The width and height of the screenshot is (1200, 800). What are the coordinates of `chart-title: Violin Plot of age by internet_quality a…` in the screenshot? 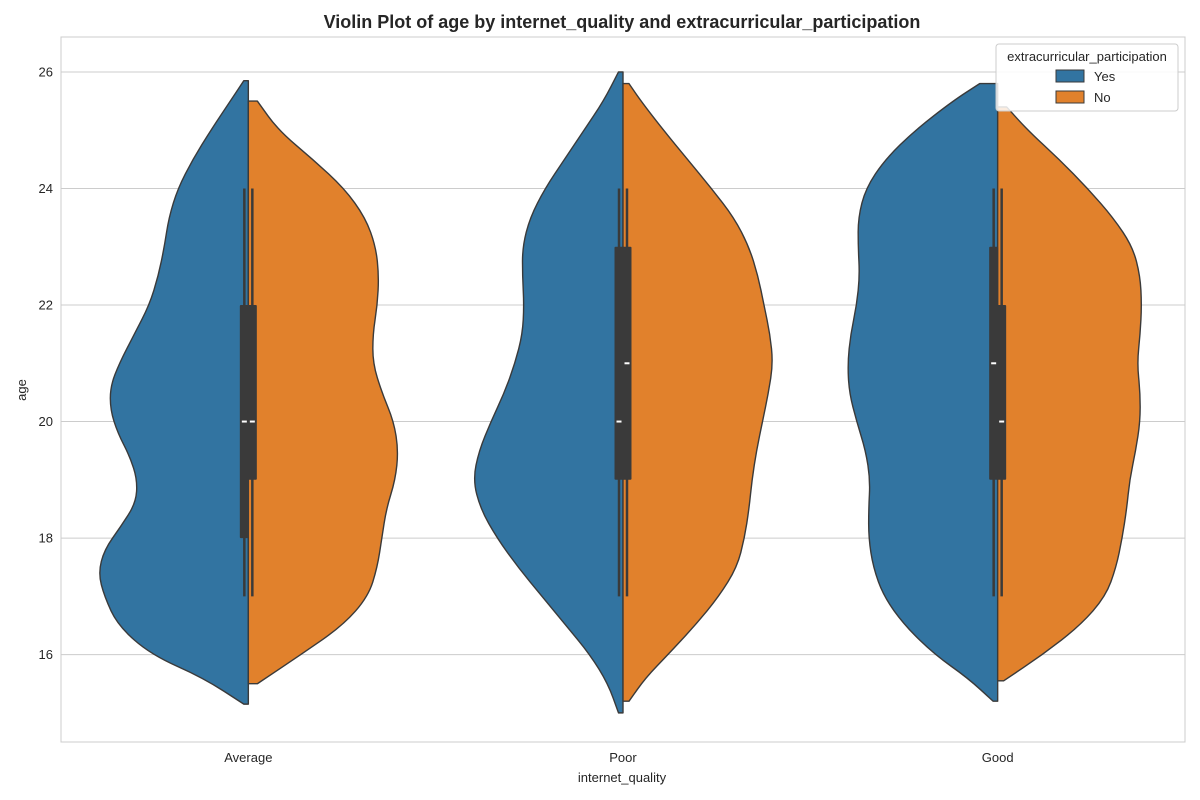 It's located at (622, 22).